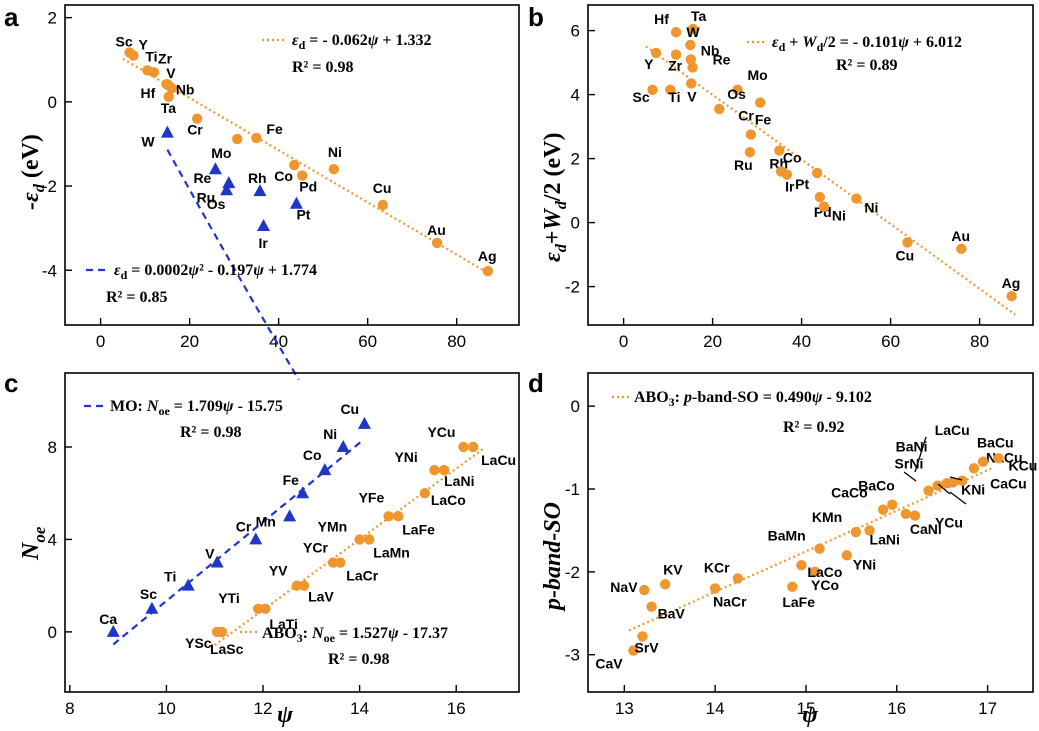  What do you see at coordinates (136, 297) in the screenshot?
I see `r2-blue: R² = 0.85` at bounding box center [136, 297].